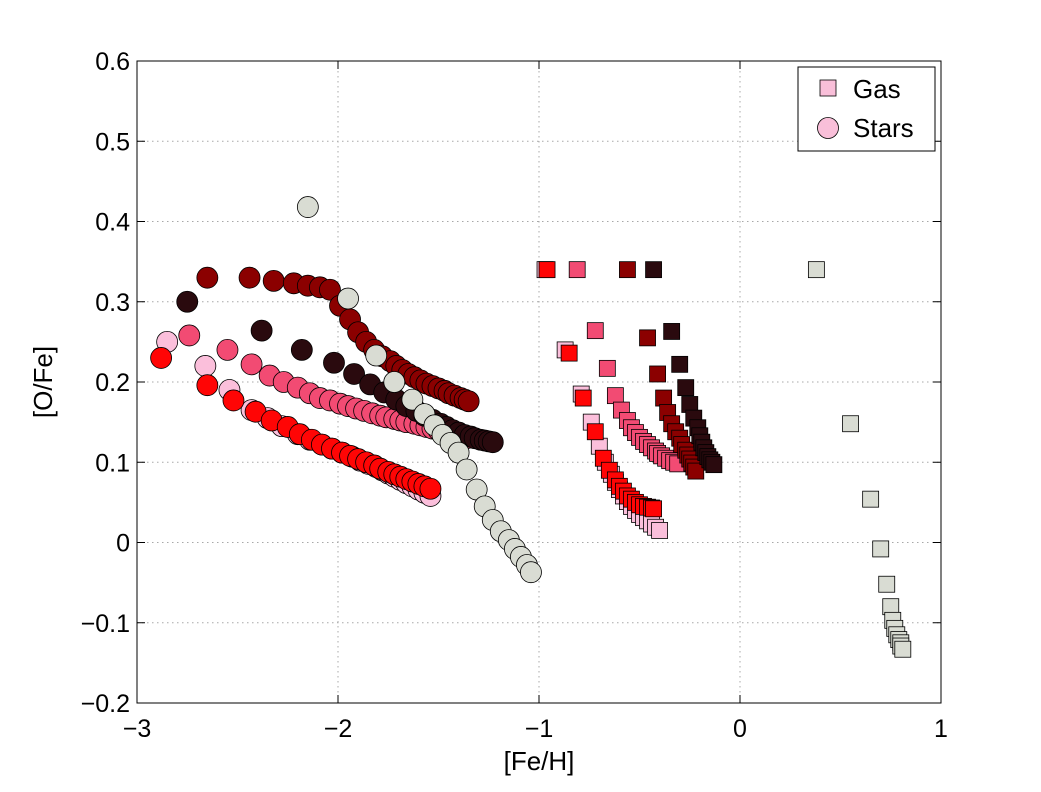  What do you see at coordinates (740, 729) in the screenshot?
I see `x-tick-label: 0` at bounding box center [740, 729].